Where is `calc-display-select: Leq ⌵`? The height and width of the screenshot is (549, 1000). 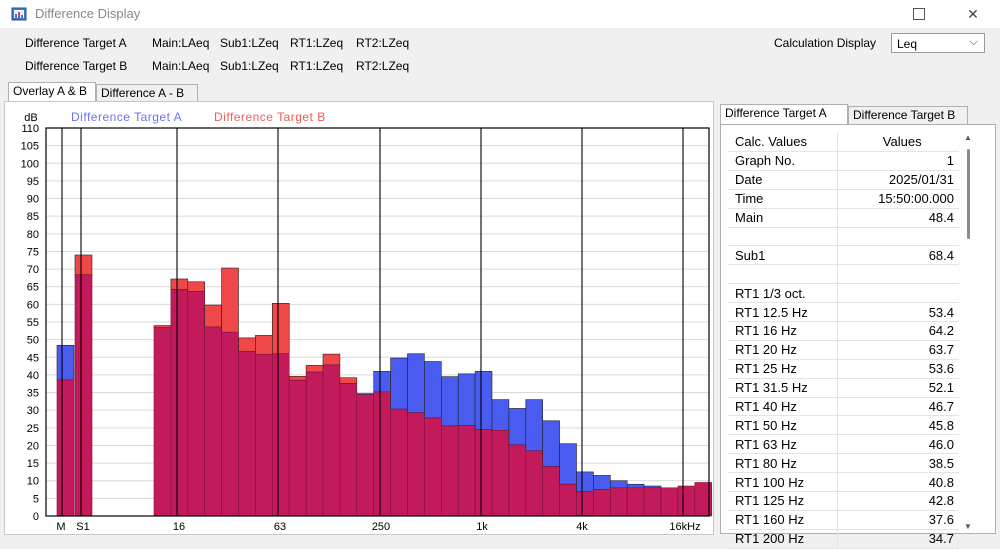
calc-display-select: Leq ⌵ is located at coordinates (938, 43).